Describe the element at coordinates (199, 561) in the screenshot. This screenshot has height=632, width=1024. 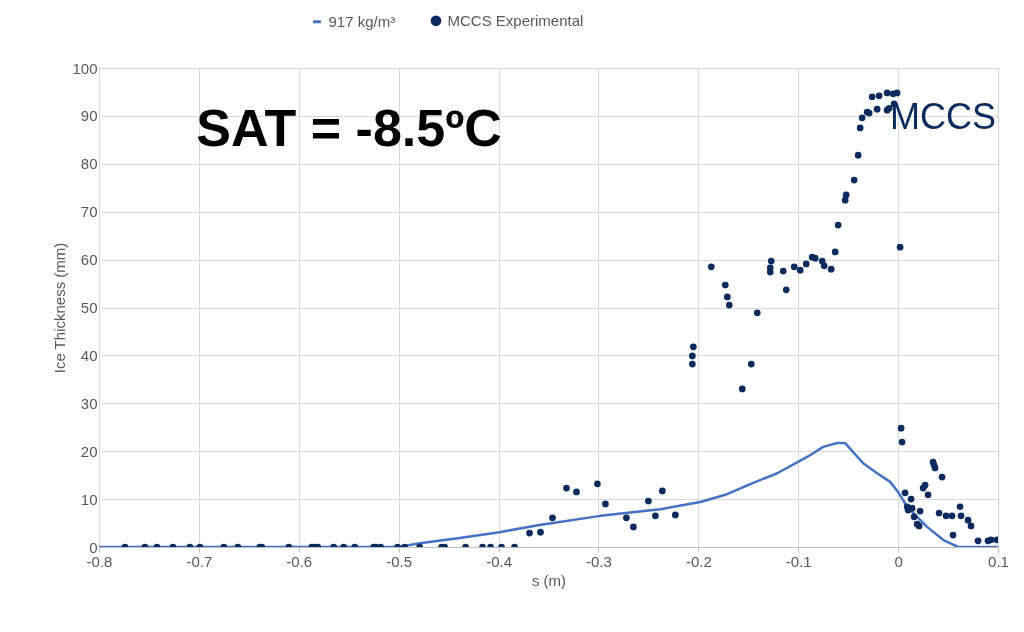
I see `x-tick-label: -0.7` at that location.